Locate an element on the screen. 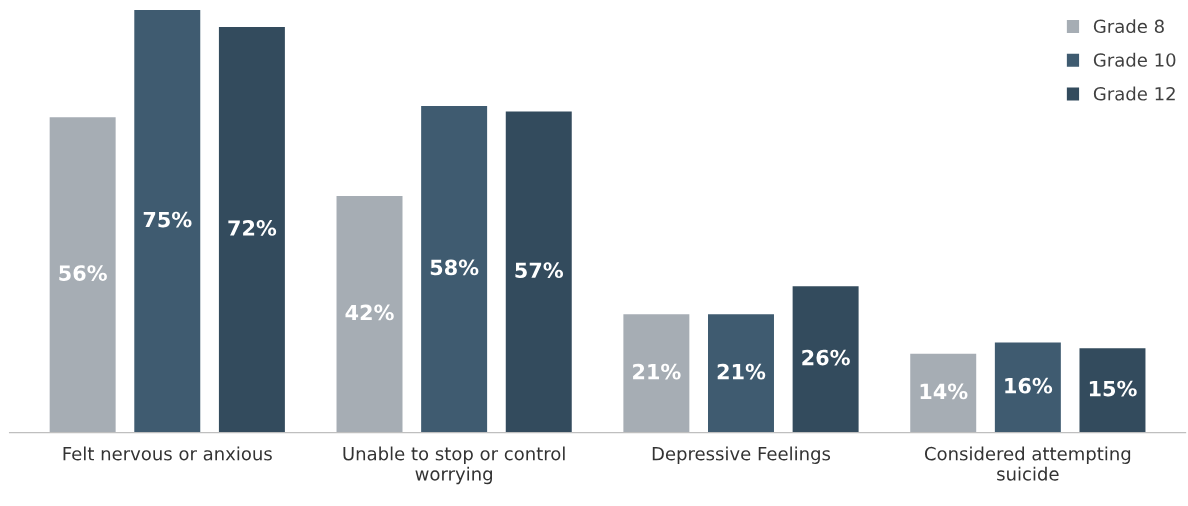 The image size is (1188, 506). data-label: 72% is located at coordinates (252, 228).